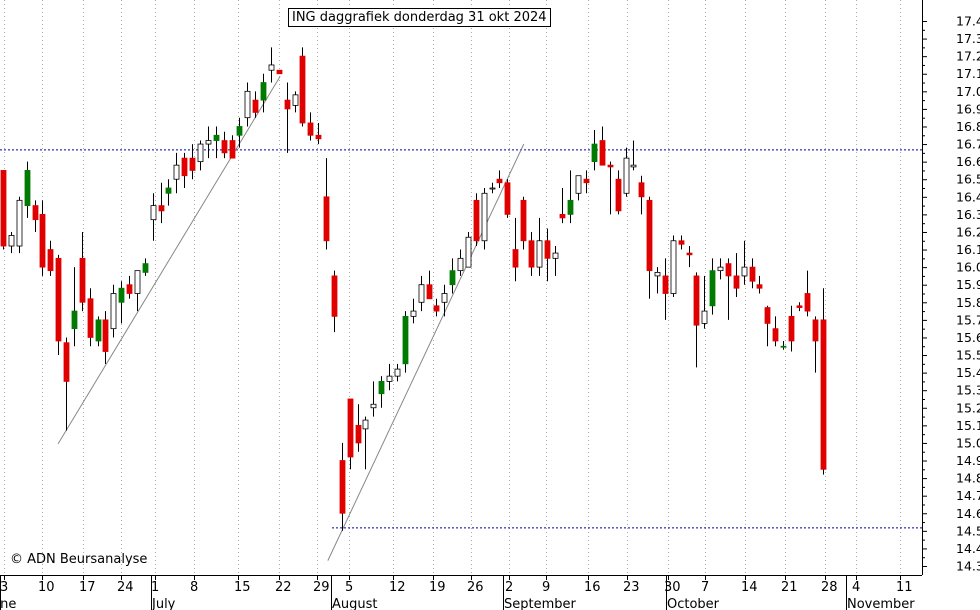  What do you see at coordinates (968, 337) in the screenshot?
I see `y-tick-label: 15.6` at bounding box center [968, 337].